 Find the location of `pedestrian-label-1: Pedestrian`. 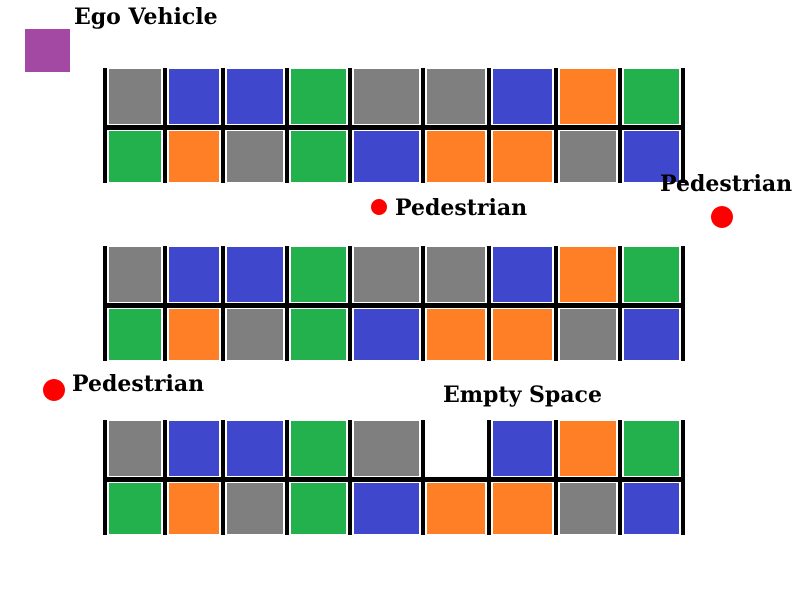

pedestrian-label-1: Pedestrian is located at coordinates (461, 208).